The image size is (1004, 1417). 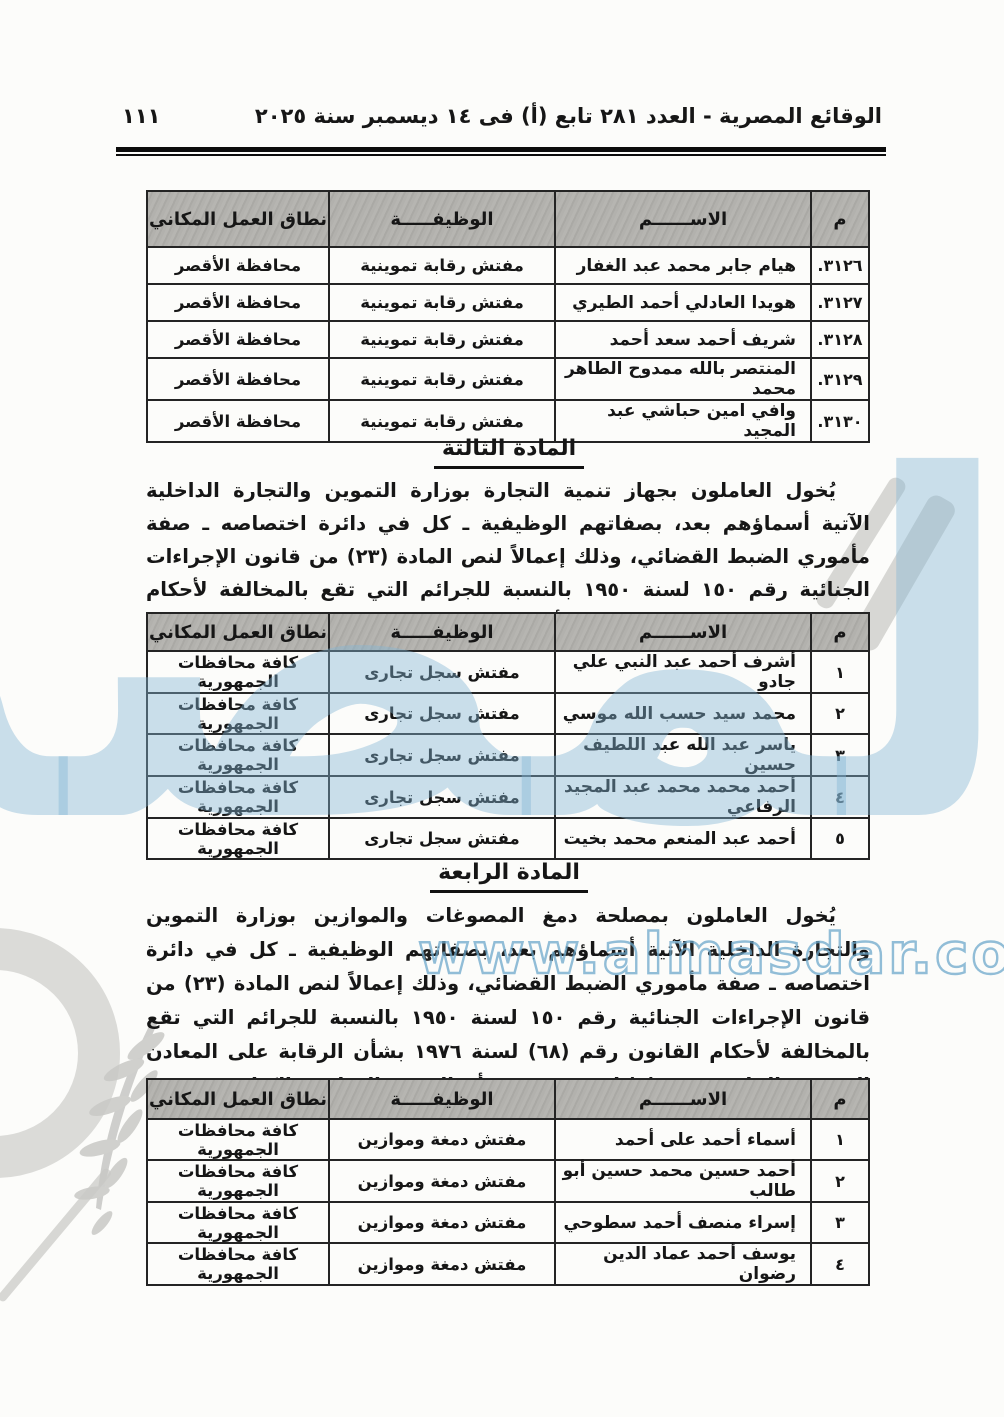 I want to click on row-name: وافي امين حباشي عبد المجيد, so click(x=683, y=421).